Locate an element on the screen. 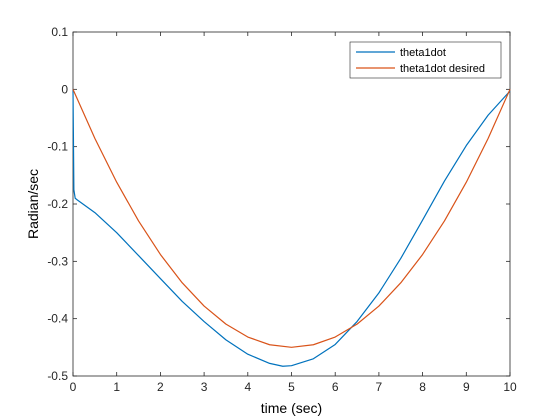 The height and width of the screenshot is (420, 560). x-tick-label: 9 is located at coordinates (466, 387).